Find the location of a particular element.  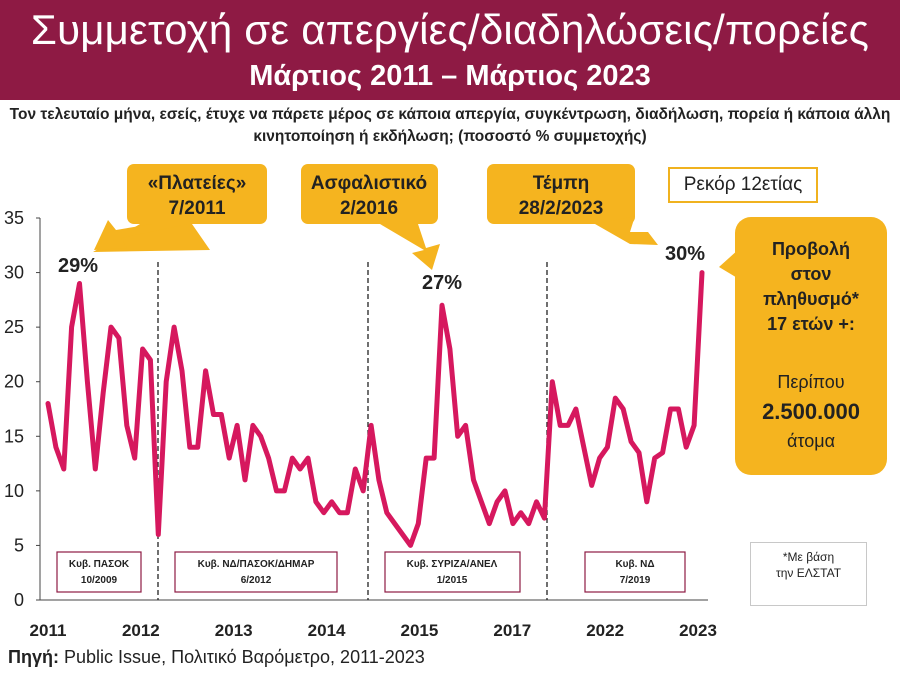

gov-box-pasok: Κυβ. ΠΑΣΟΚ 10/2009 is located at coordinates (99, 572).